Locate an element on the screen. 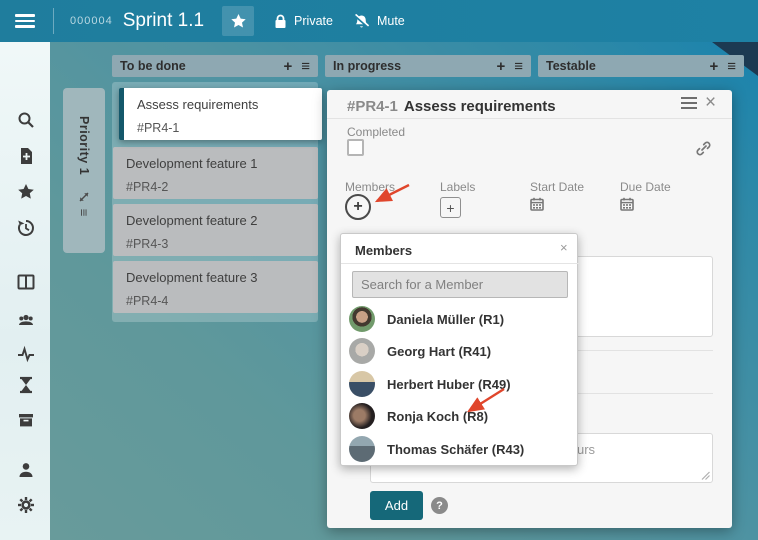  member-row-ronja: Ronja Koch (R8) is located at coordinates (460, 416).